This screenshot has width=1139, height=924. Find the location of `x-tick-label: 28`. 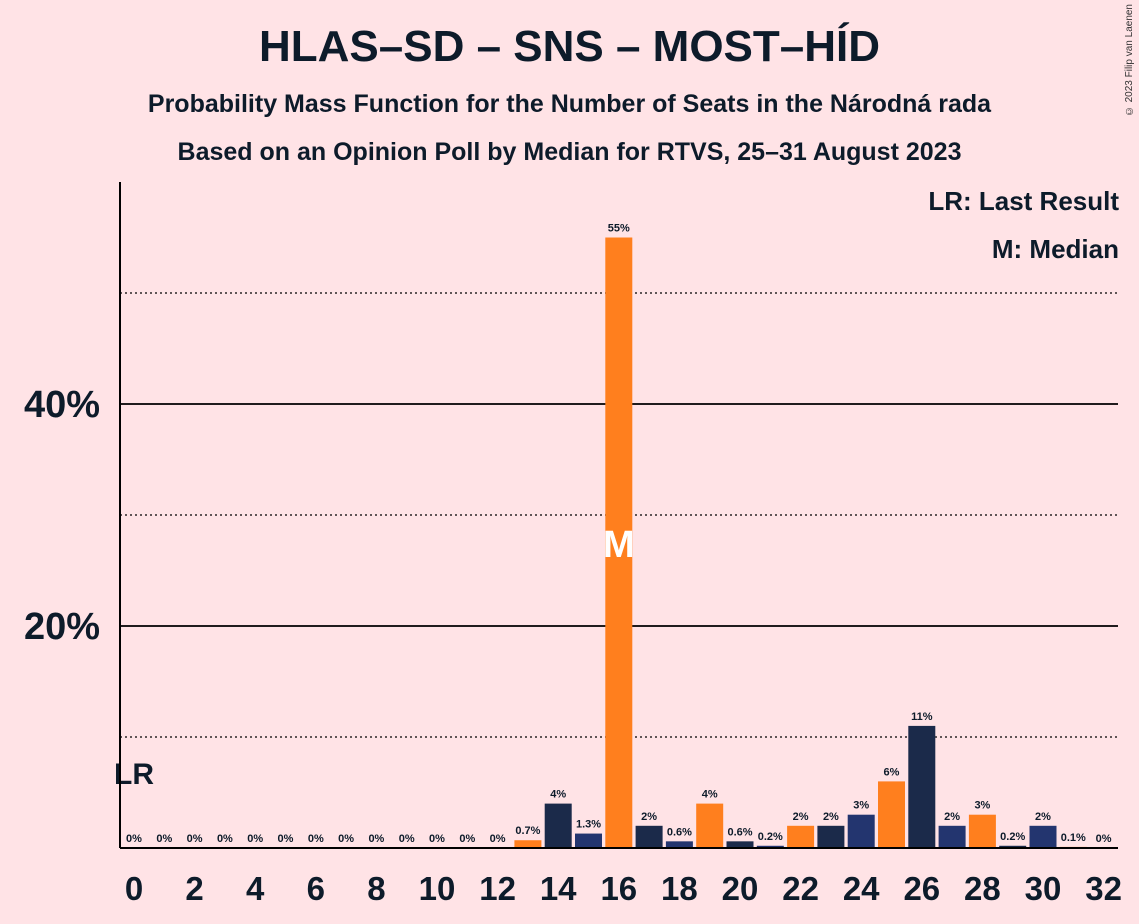

x-tick-label: 28 is located at coordinates (982, 888).